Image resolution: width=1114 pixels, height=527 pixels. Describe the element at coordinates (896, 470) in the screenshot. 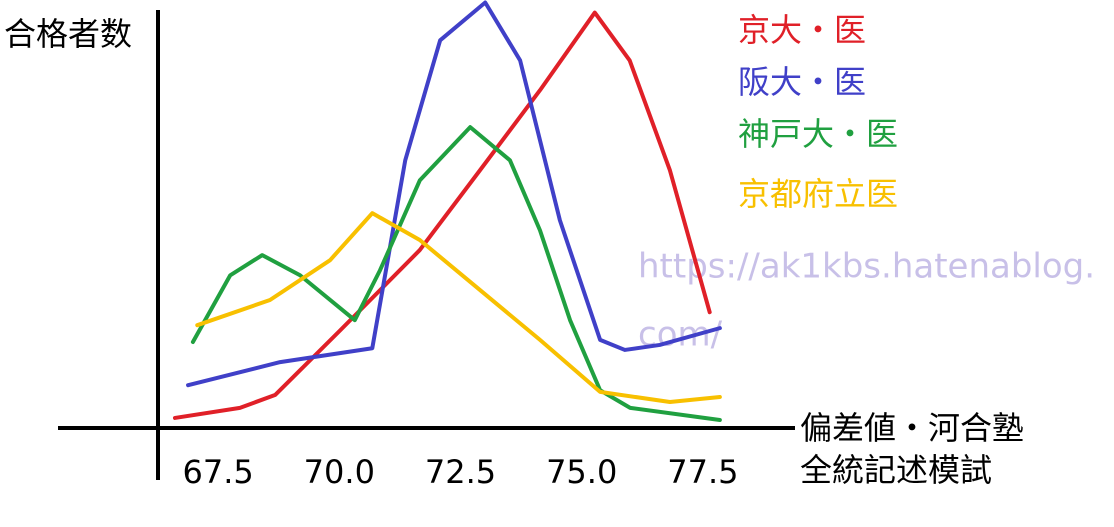

I see `x-axis-label: 全統記述模試` at that location.